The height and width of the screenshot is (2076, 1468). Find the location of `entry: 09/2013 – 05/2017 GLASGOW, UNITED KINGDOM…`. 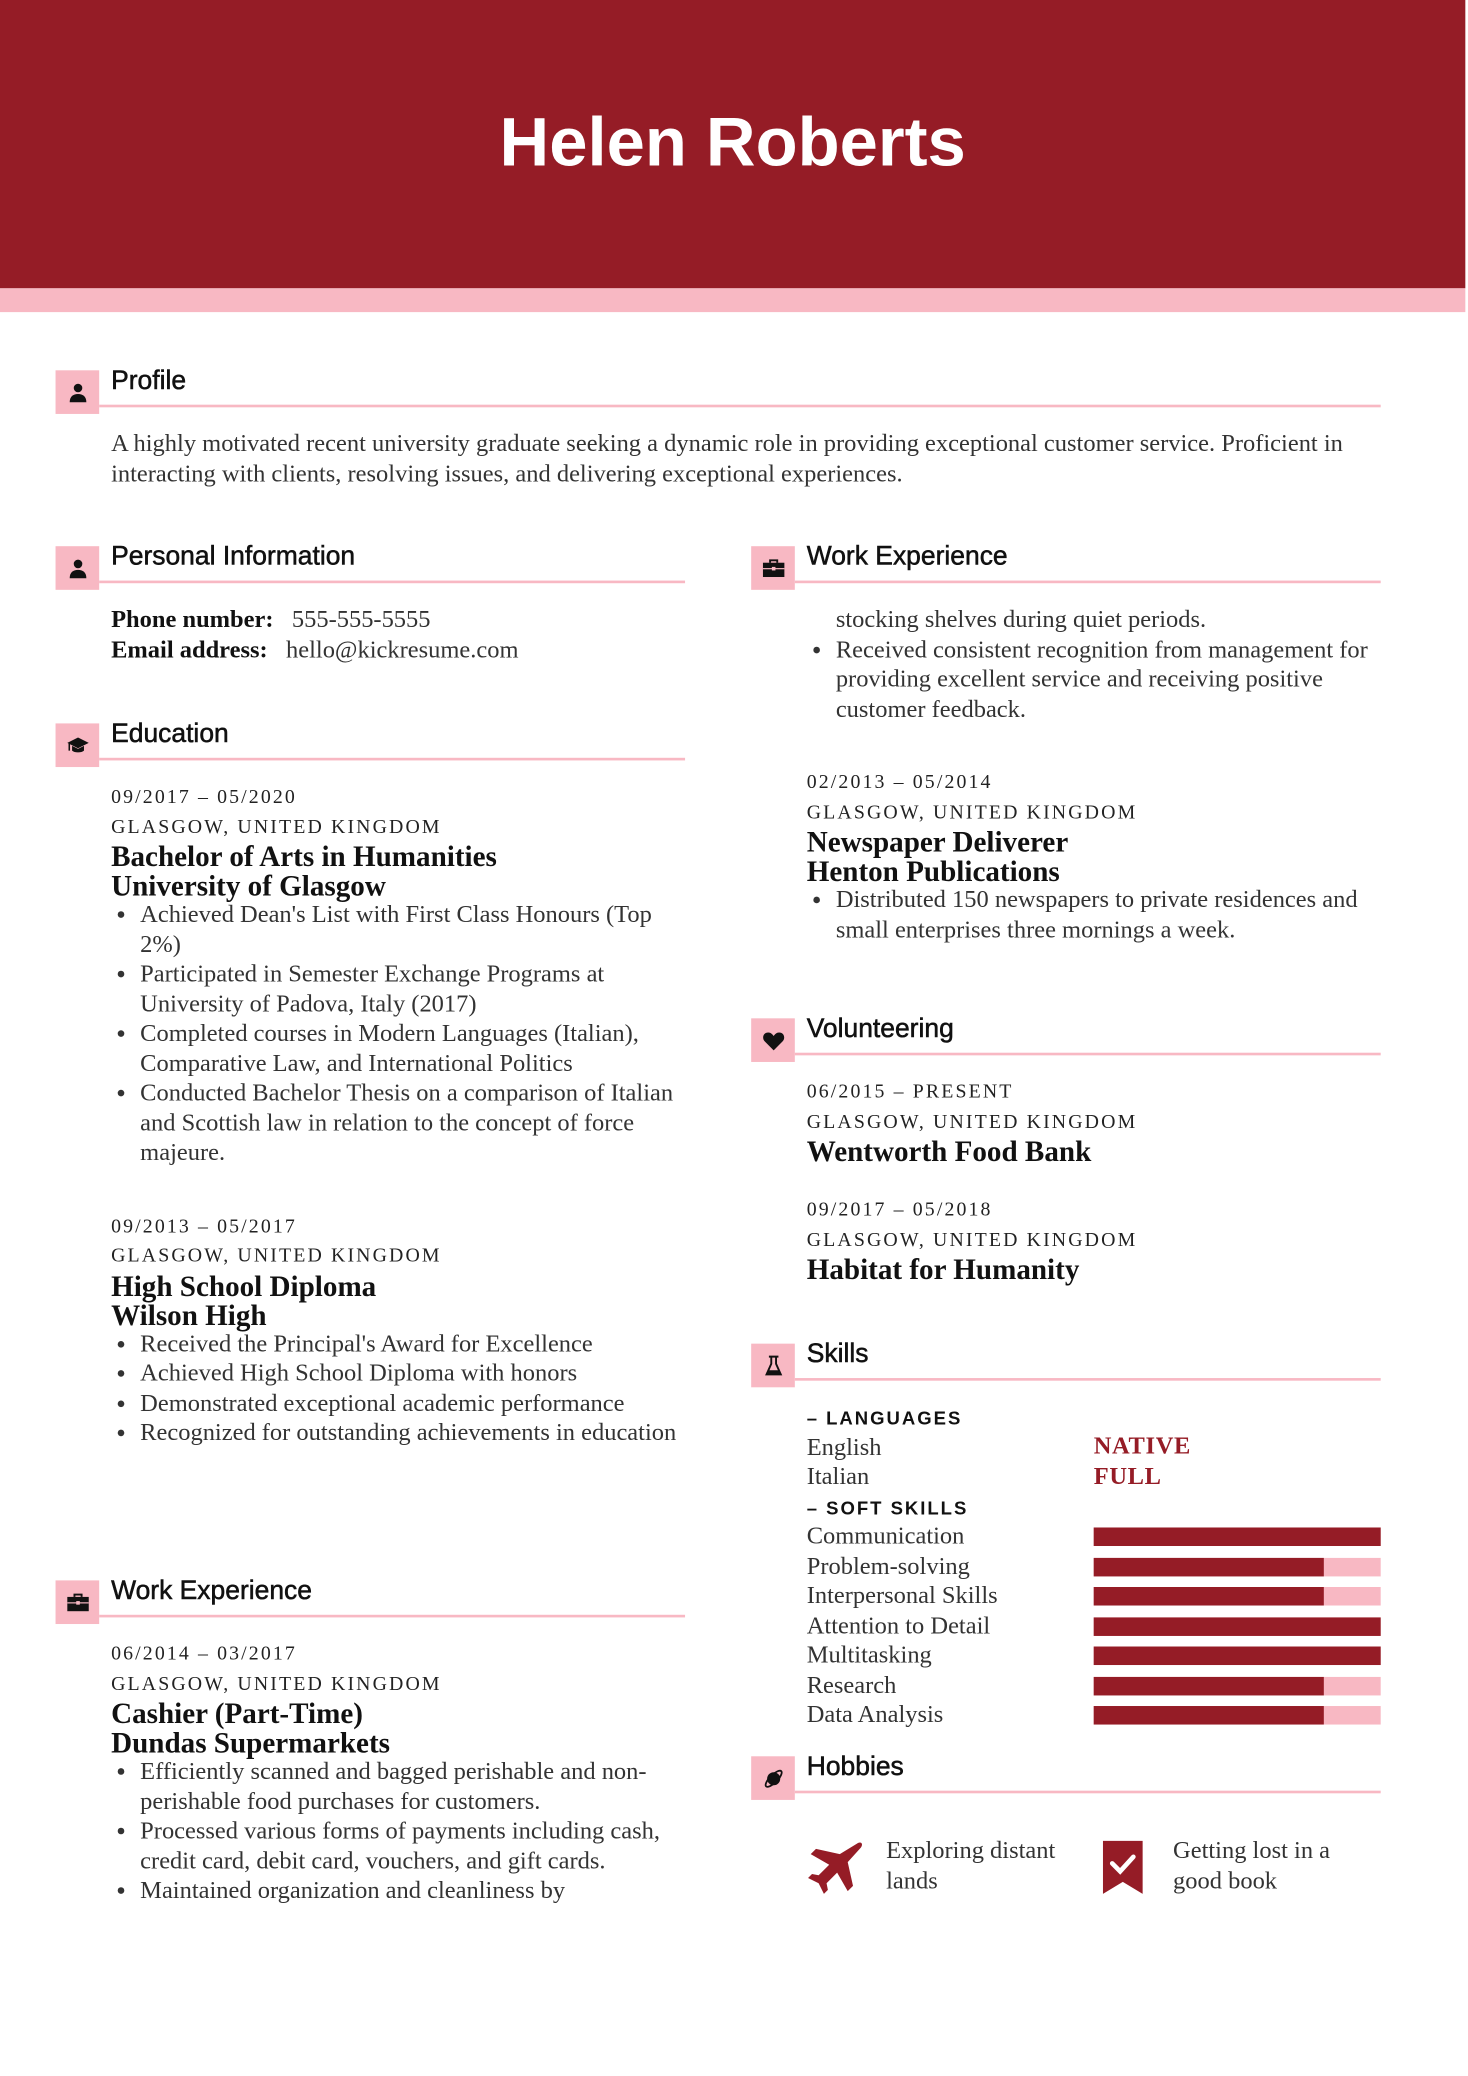

entry: 09/2013 – 05/2017 GLASGOW, UNITED KINGDOM… is located at coordinates (398, 1330).